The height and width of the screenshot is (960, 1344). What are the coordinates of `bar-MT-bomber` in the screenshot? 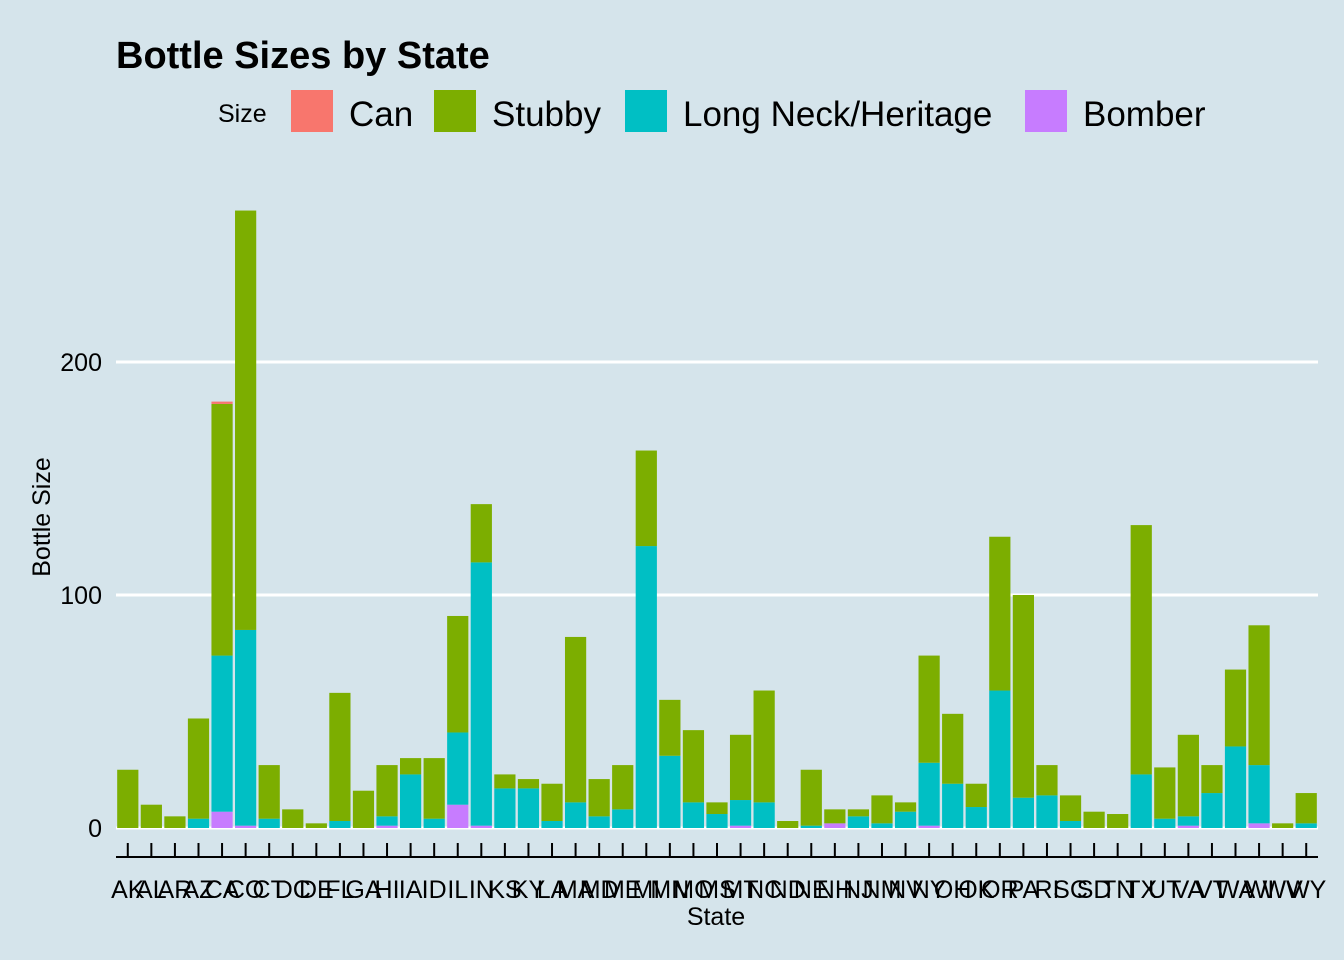 It's located at (740, 826).